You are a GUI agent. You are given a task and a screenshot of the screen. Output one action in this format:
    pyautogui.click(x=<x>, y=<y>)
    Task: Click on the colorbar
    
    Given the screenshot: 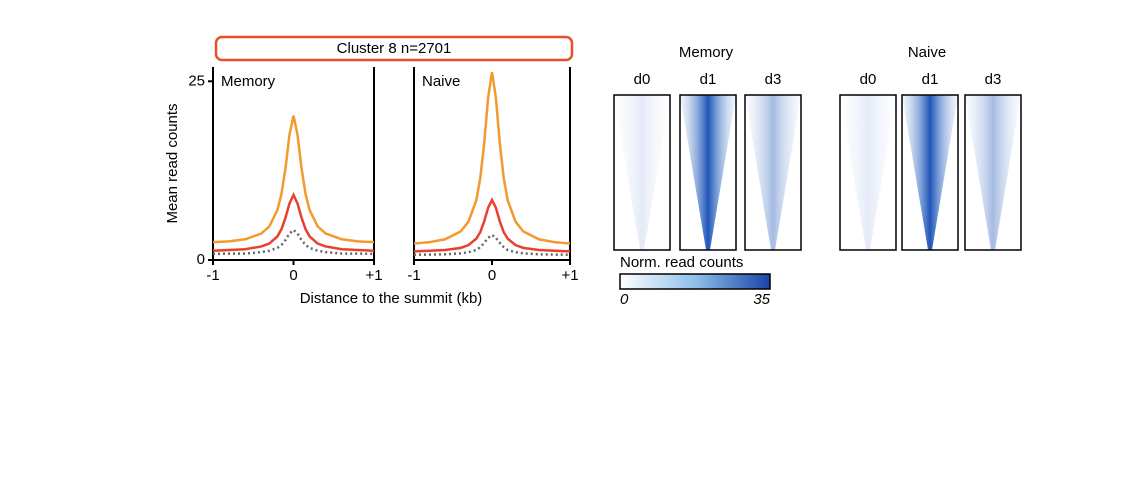 What is the action you would take?
    pyautogui.click(x=695, y=281)
    